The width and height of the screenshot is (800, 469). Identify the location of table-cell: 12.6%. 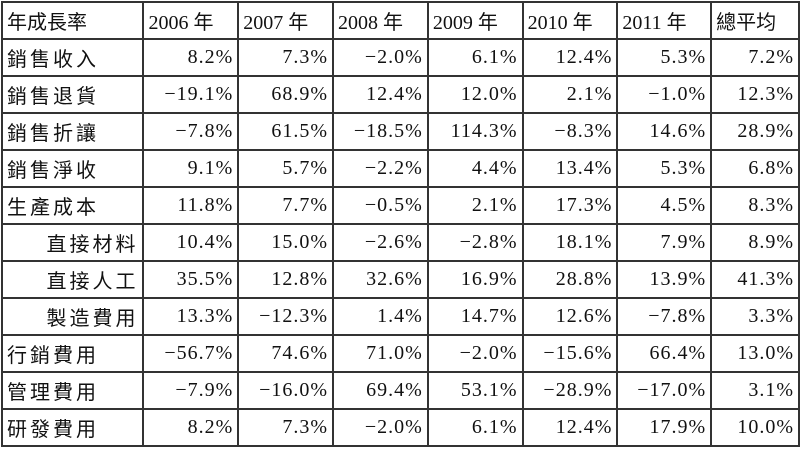
(570, 316).